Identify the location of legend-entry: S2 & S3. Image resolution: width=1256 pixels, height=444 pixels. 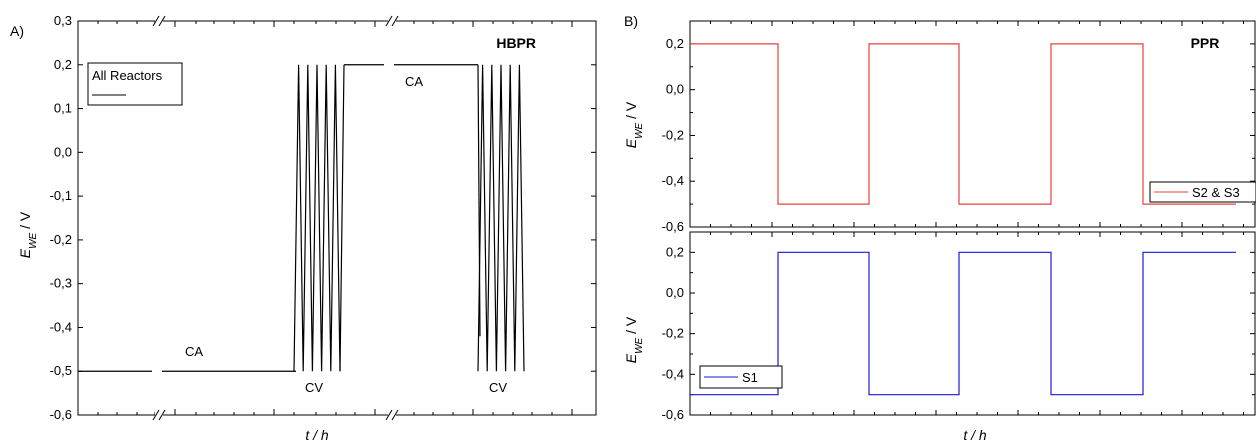
(1216, 192).